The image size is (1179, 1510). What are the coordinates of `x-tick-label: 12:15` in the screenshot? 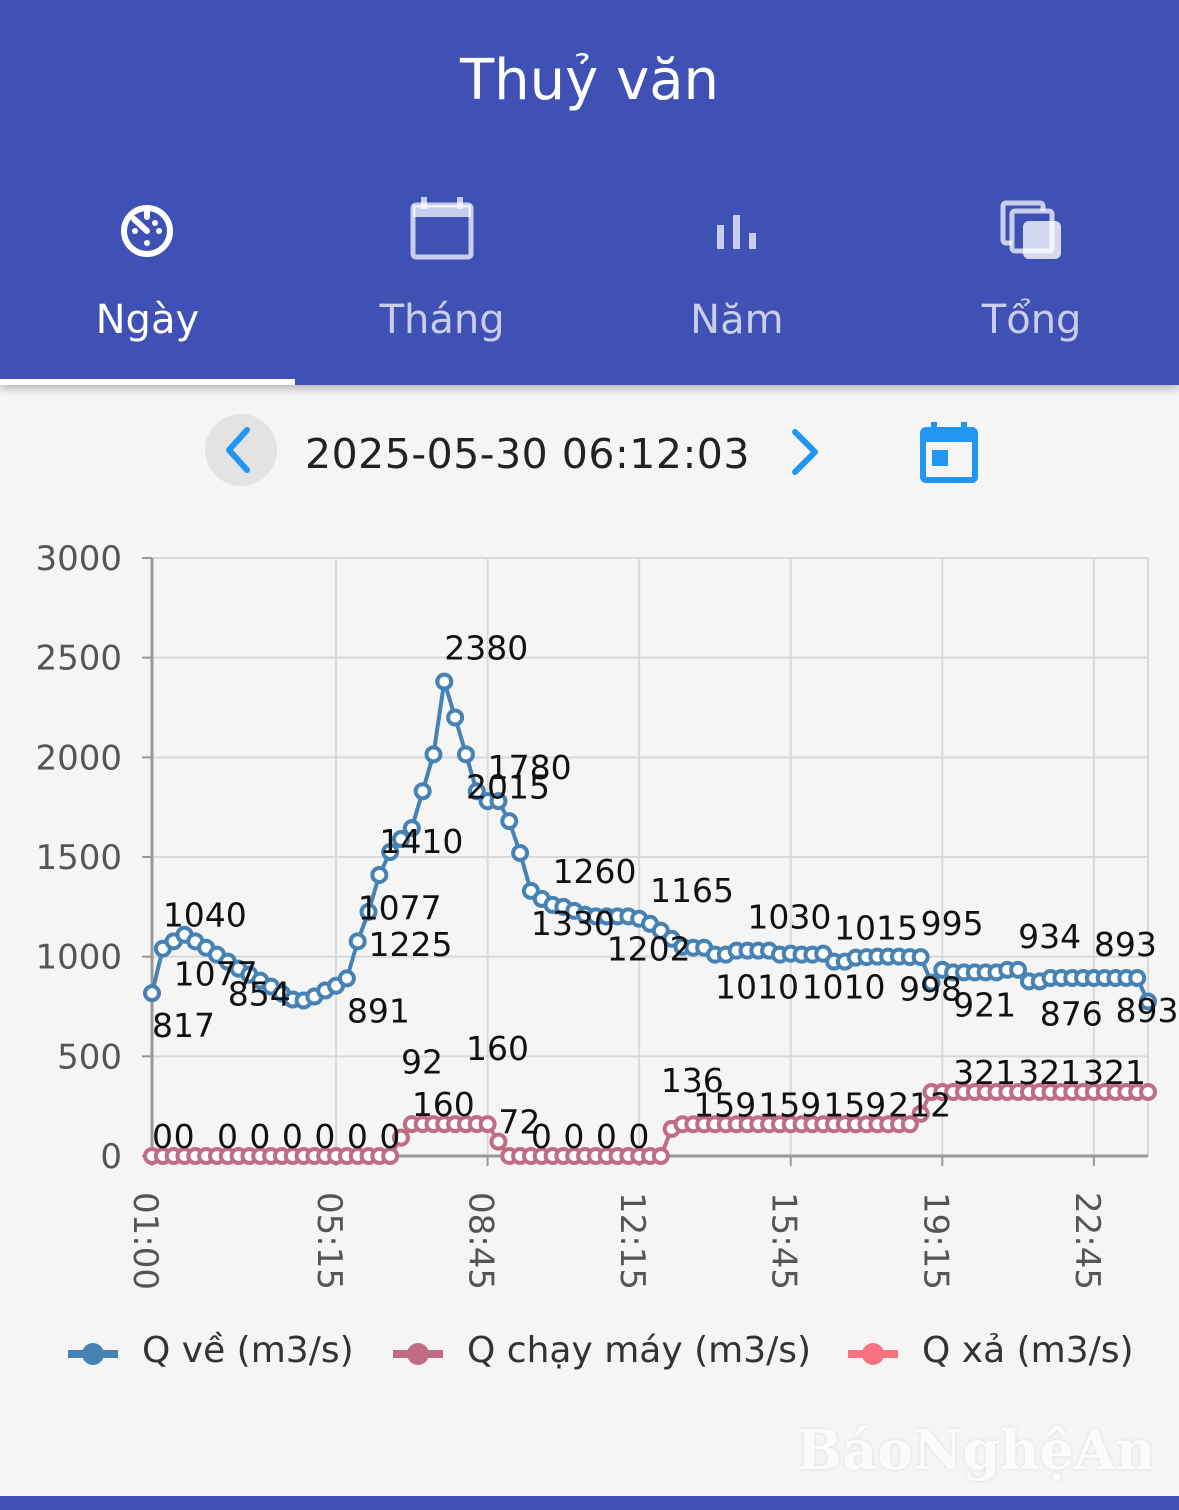 It's located at (632, 1241).